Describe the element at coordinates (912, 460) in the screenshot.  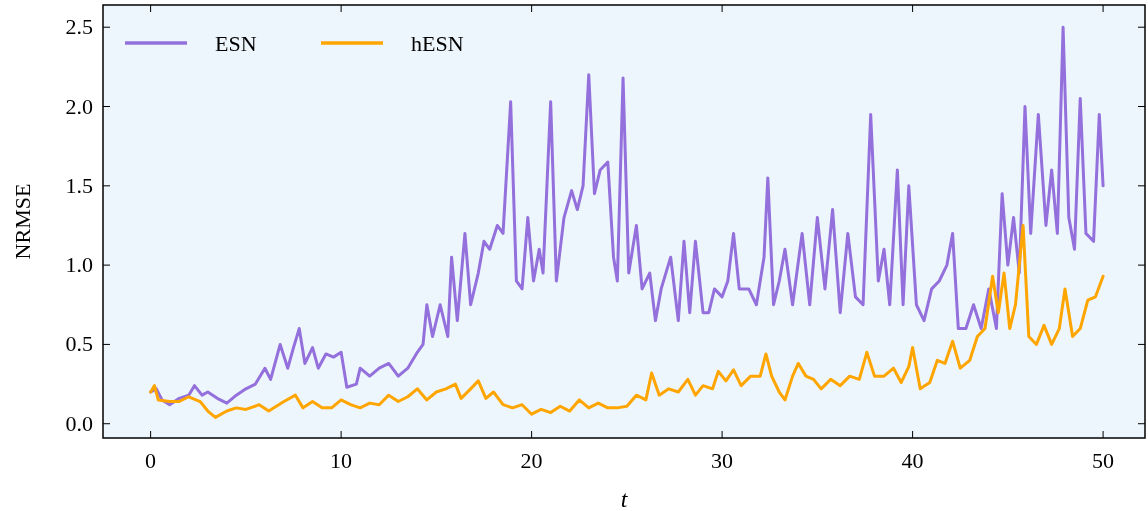
I see `x-tick-label: 40` at that location.